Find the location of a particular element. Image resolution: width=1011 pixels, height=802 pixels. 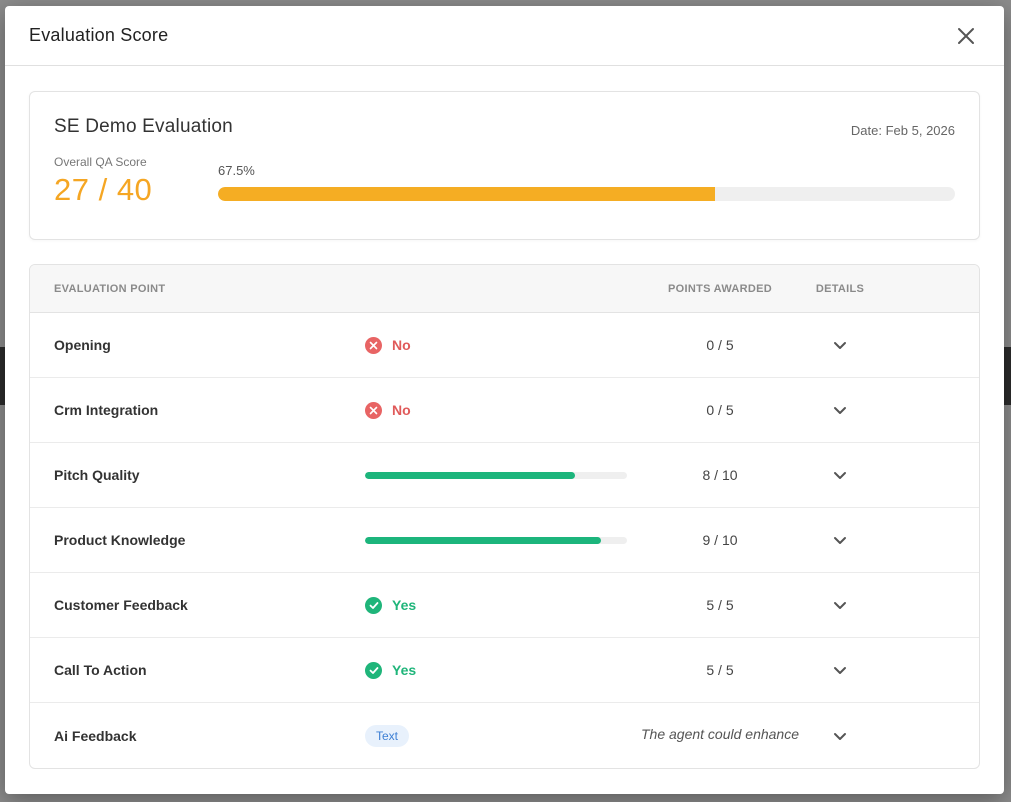

row-label: Ai Feedback is located at coordinates (95, 735).